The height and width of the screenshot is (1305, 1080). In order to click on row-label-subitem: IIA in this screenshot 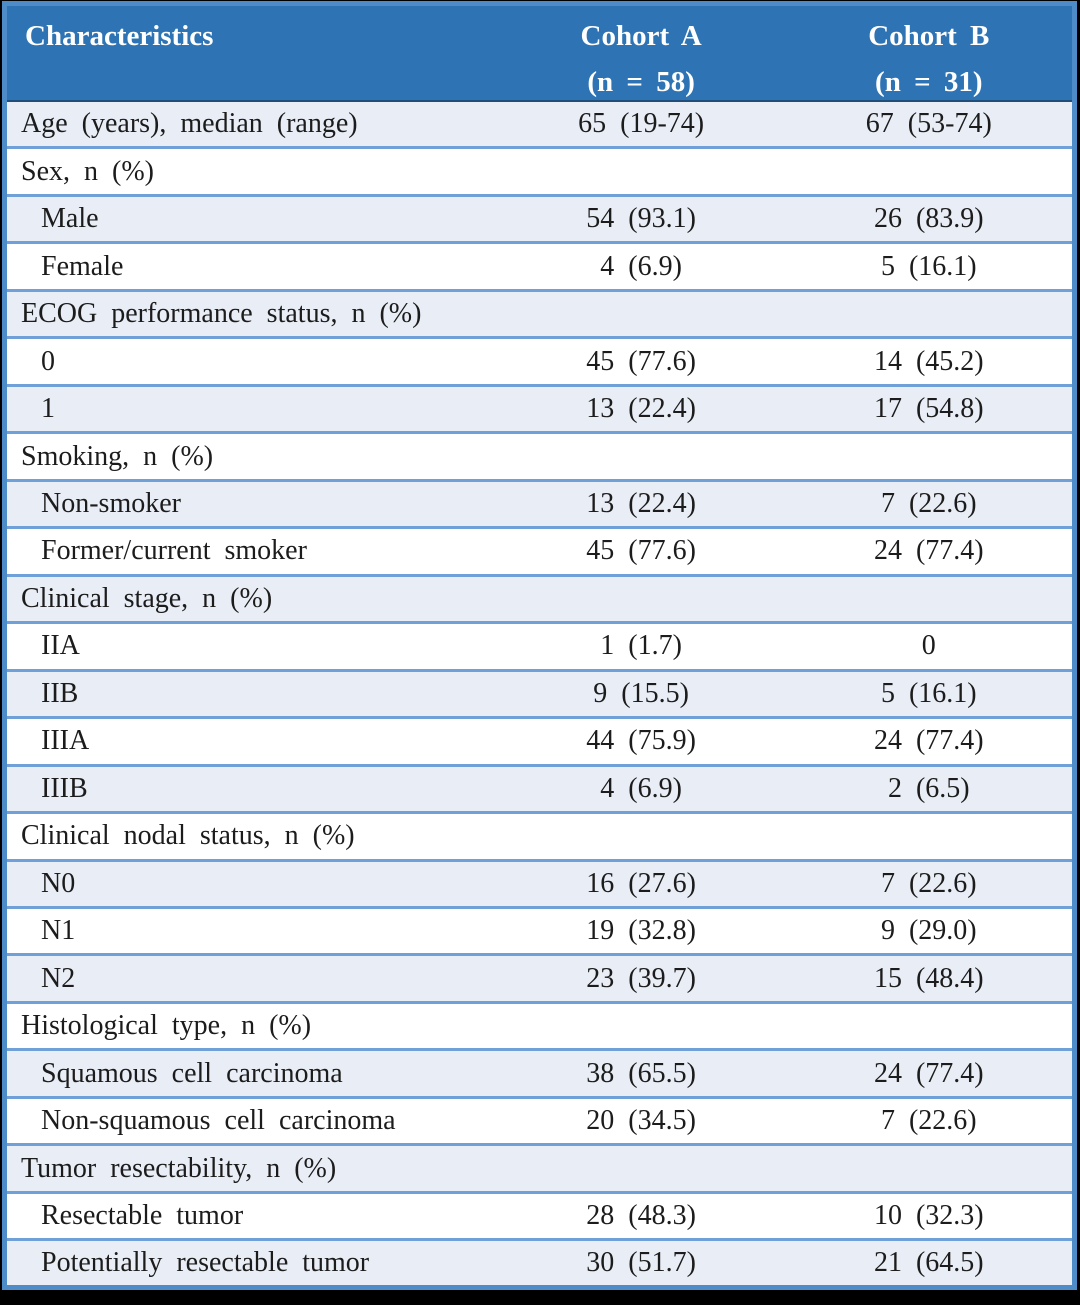, I will do `click(250, 646)`.